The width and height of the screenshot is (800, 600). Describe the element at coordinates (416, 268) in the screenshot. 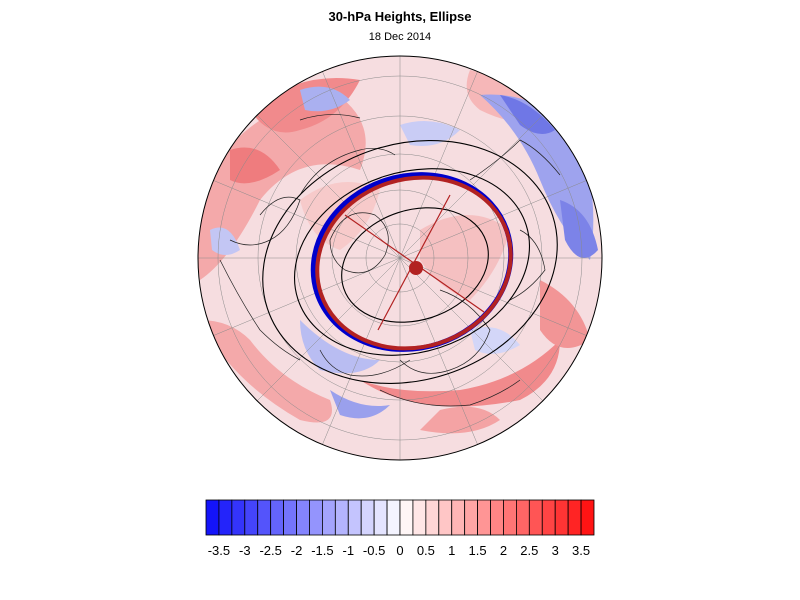

I see `ellipse-center-marker` at that location.